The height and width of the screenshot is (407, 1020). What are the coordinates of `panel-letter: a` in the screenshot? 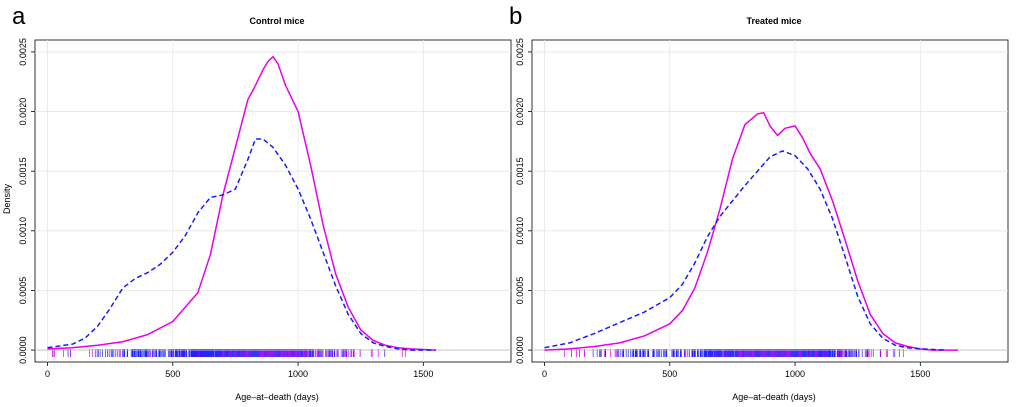 It's located at (19, 16).